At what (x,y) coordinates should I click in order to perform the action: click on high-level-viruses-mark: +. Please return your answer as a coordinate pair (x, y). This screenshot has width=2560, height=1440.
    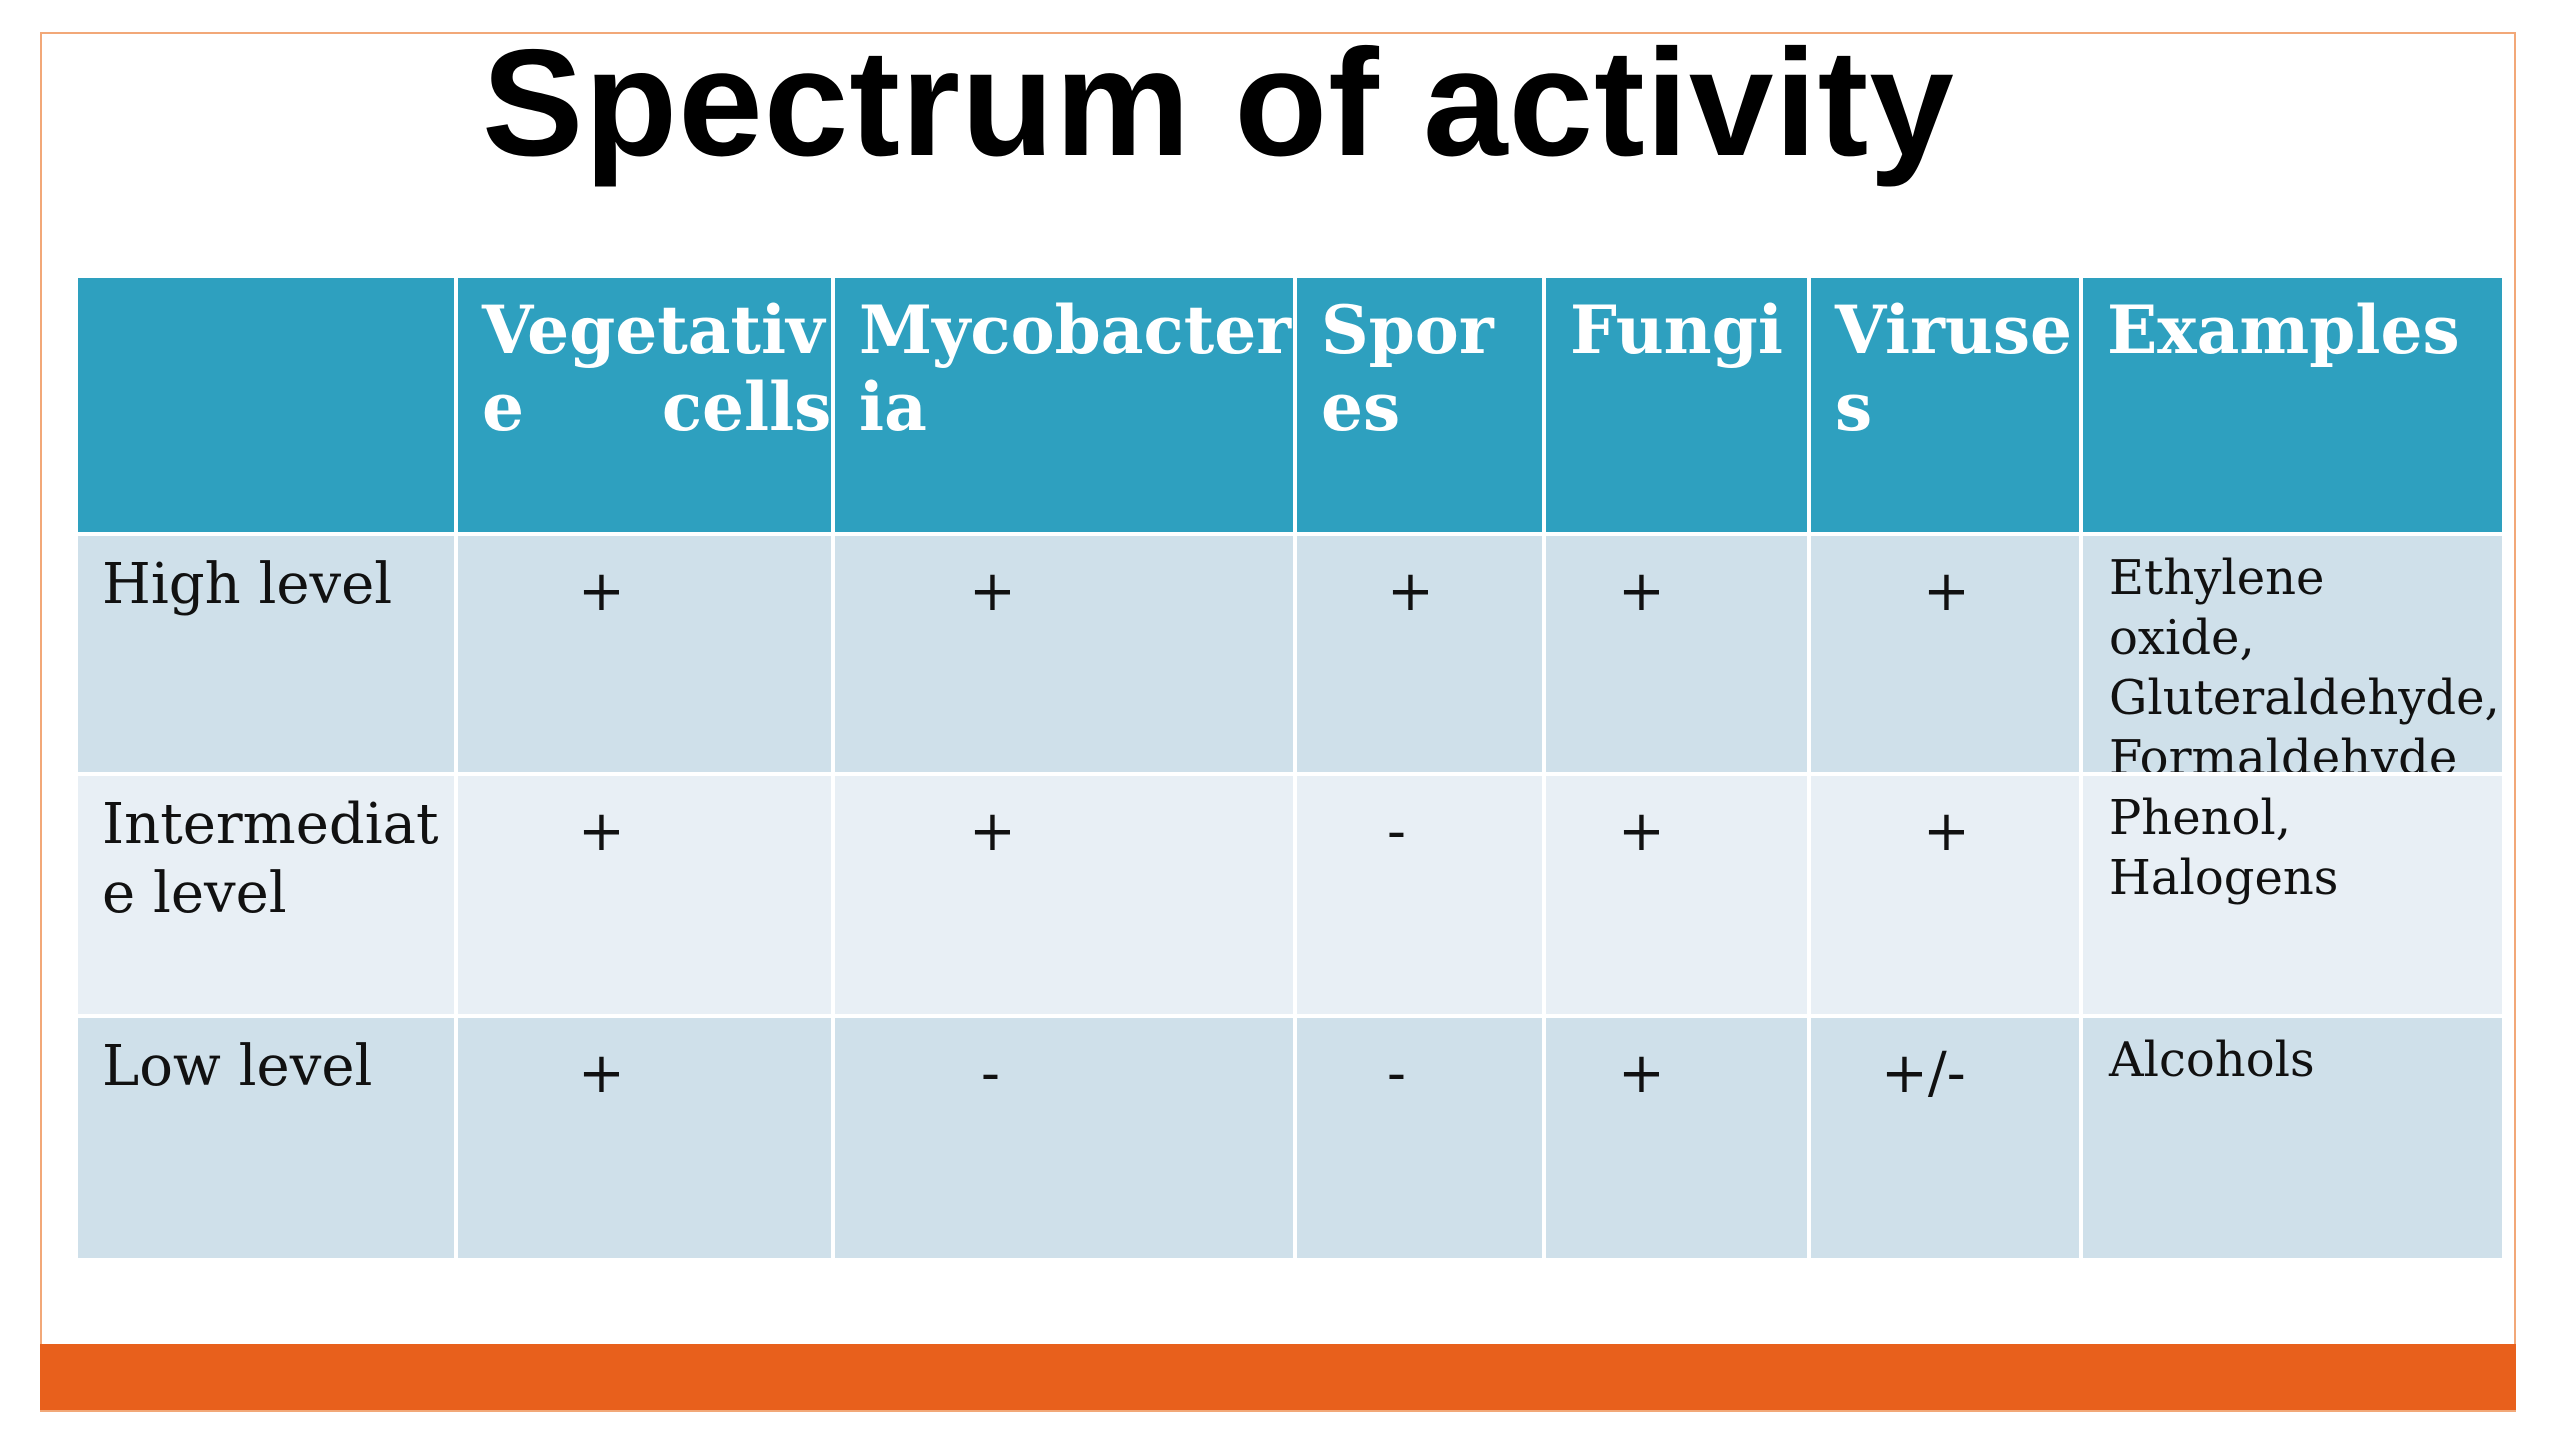
    Looking at the image, I should click on (1945, 654).